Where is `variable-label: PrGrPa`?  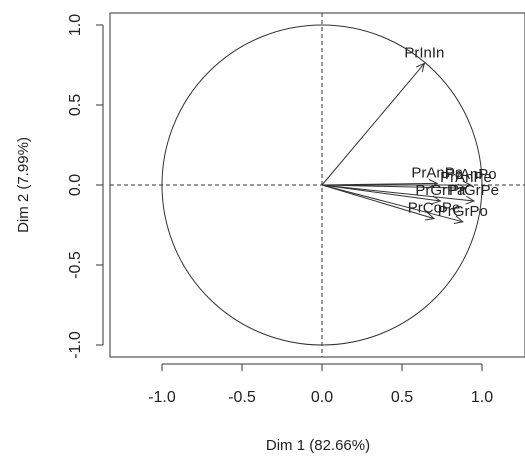 variable-label: PrGrPa is located at coordinates (440, 190).